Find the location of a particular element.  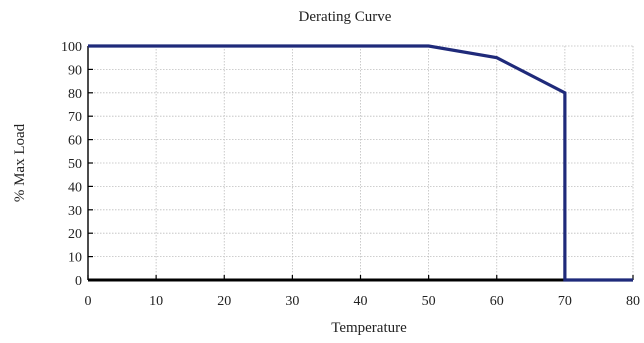

y-tick-label-70: 70 is located at coordinates (75, 117).